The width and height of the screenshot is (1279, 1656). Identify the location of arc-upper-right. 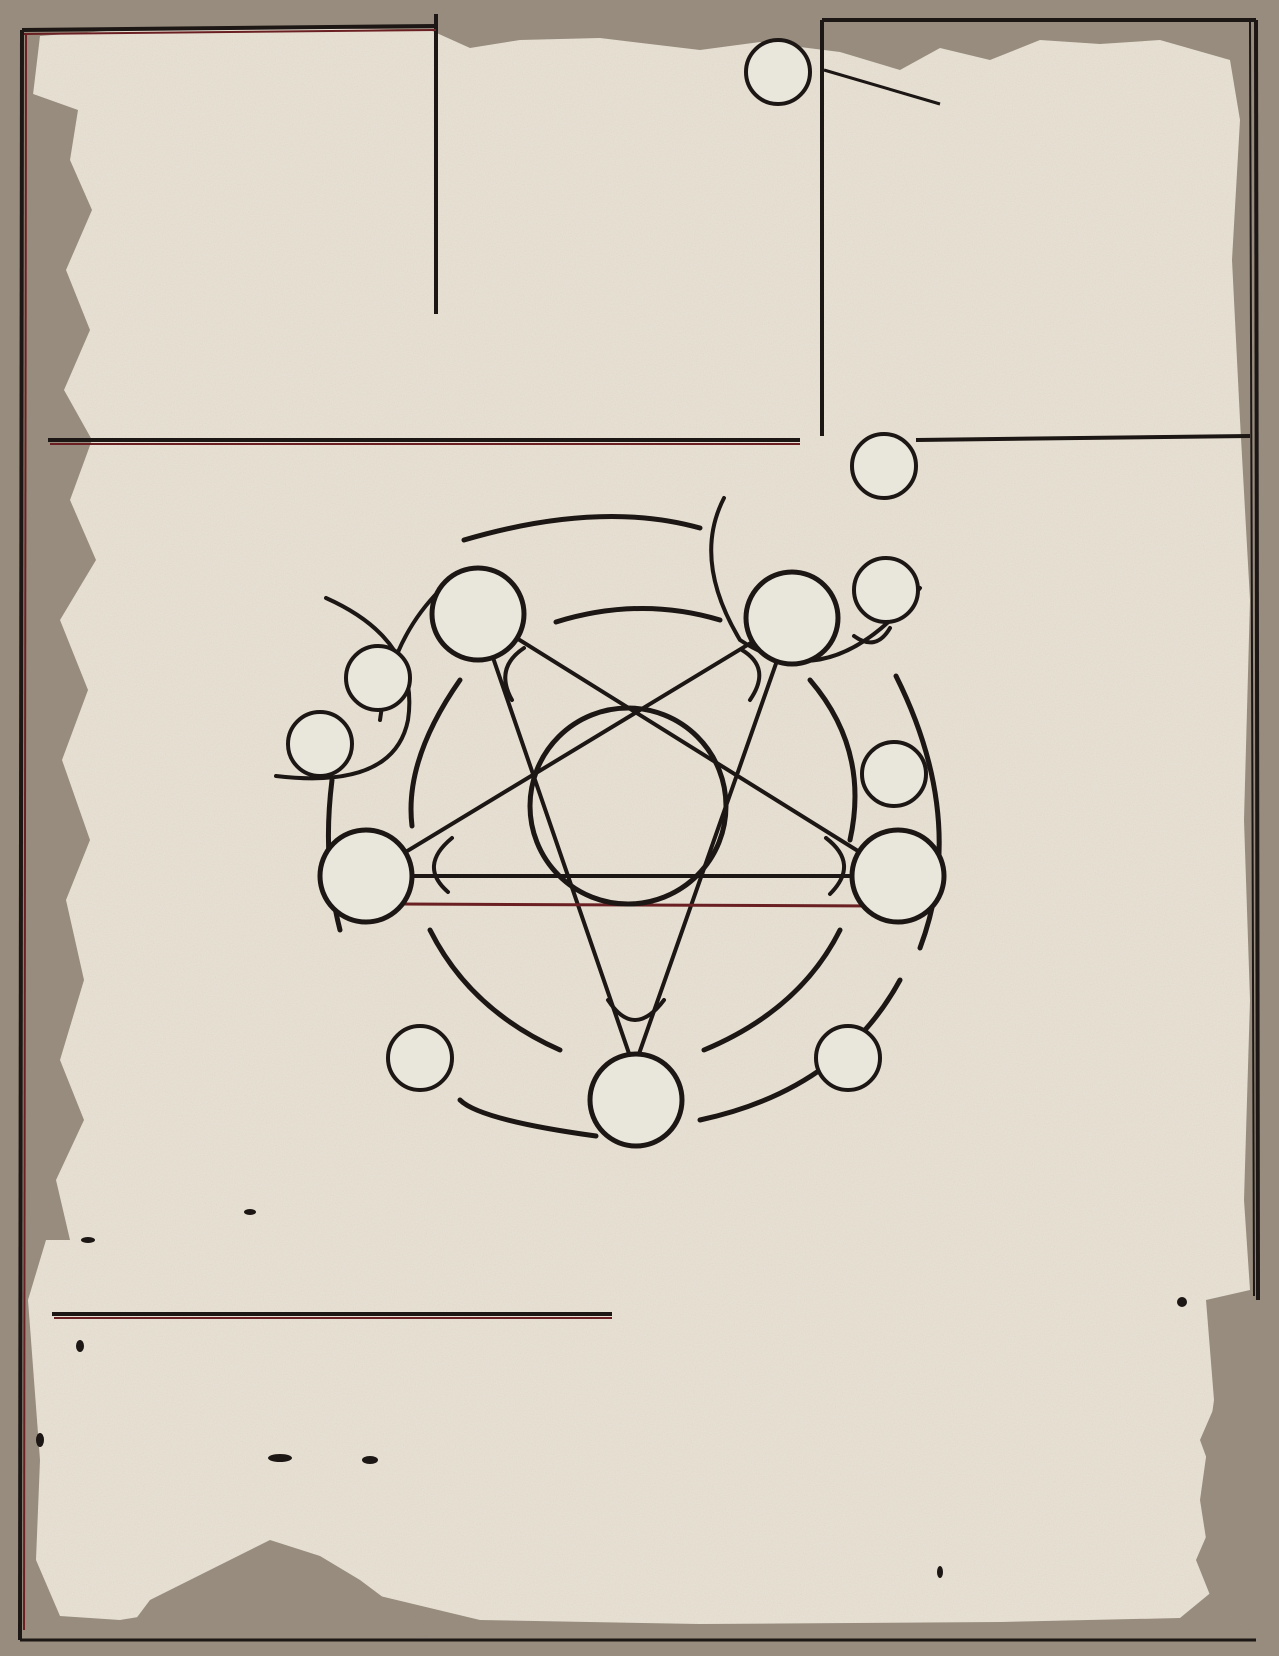
(815, 579).